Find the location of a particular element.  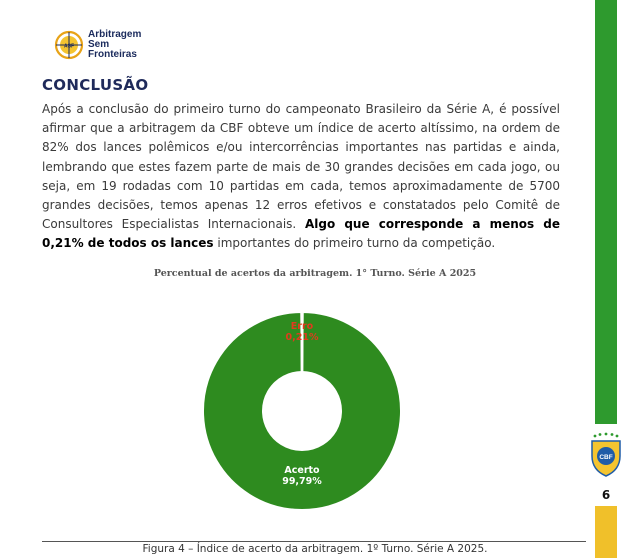

logo: ASF Arbitragem Sem Fronteiras is located at coordinates (96, 45).